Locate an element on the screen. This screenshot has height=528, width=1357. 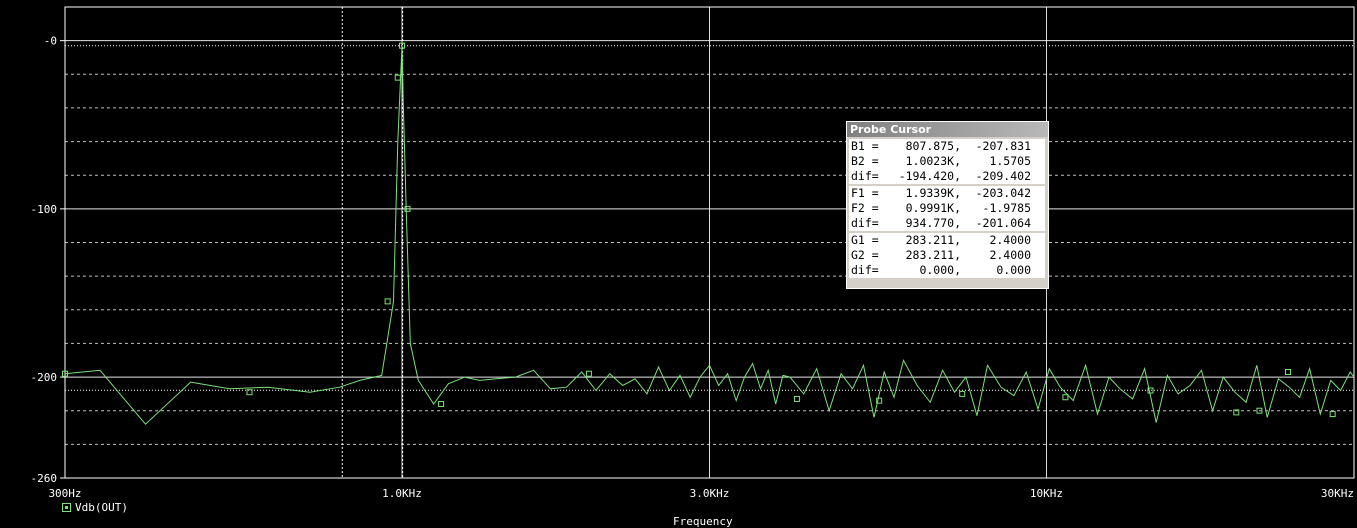
probe-cursor-title: Probe Cursor is located at coordinates (947, 129).